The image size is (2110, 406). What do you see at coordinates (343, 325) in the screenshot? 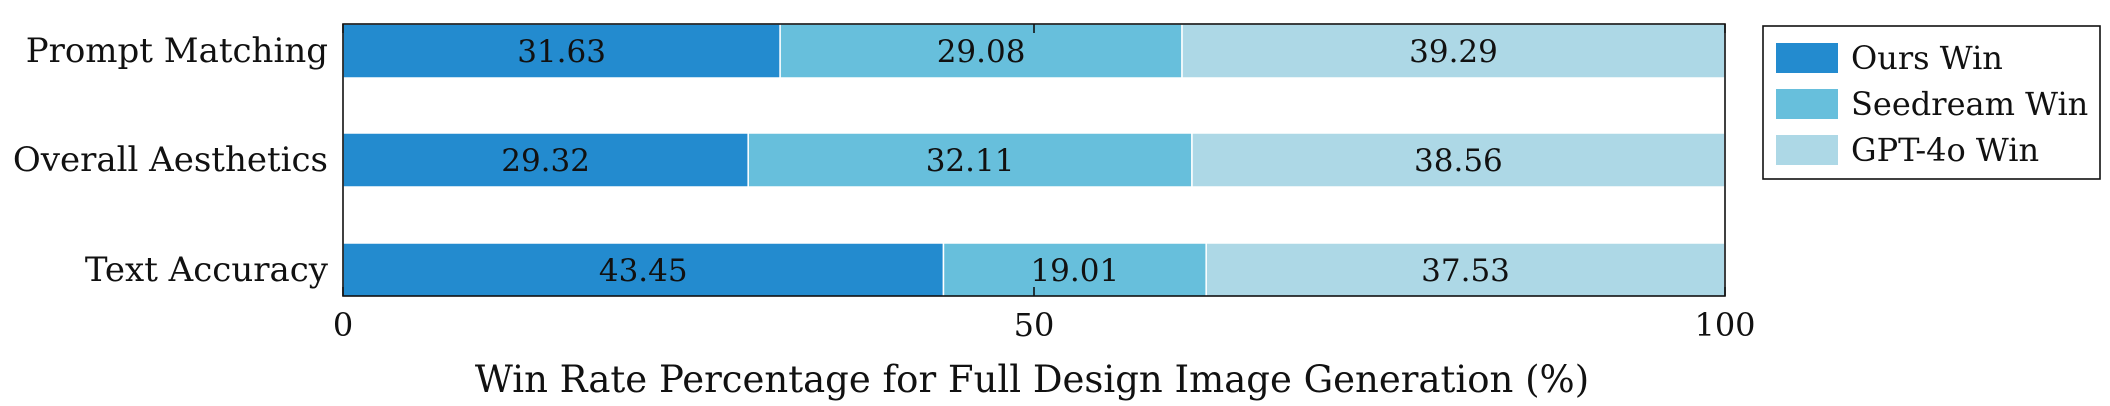
I see `x-tick-label: 0` at bounding box center [343, 325].